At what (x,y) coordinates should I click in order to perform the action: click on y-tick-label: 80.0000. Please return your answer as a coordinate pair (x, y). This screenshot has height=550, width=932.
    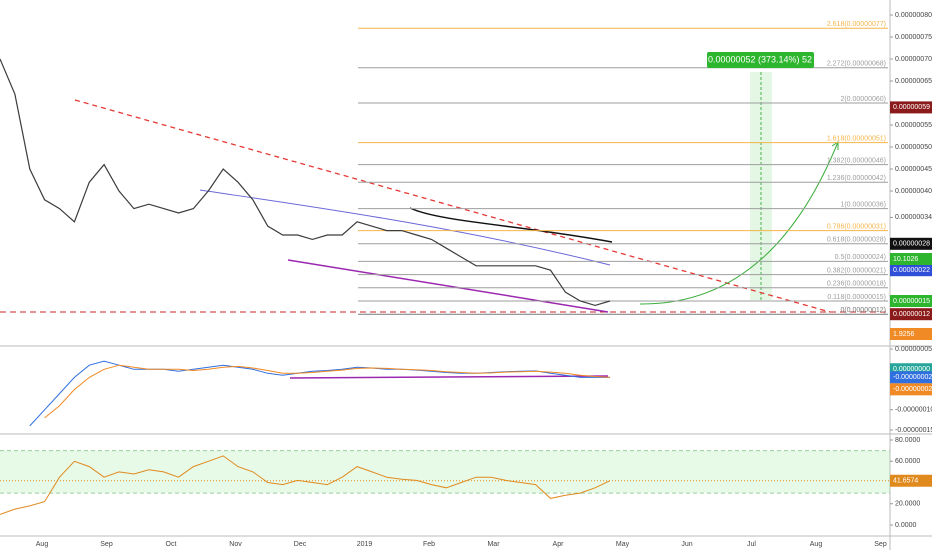
    Looking at the image, I should click on (907, 440).